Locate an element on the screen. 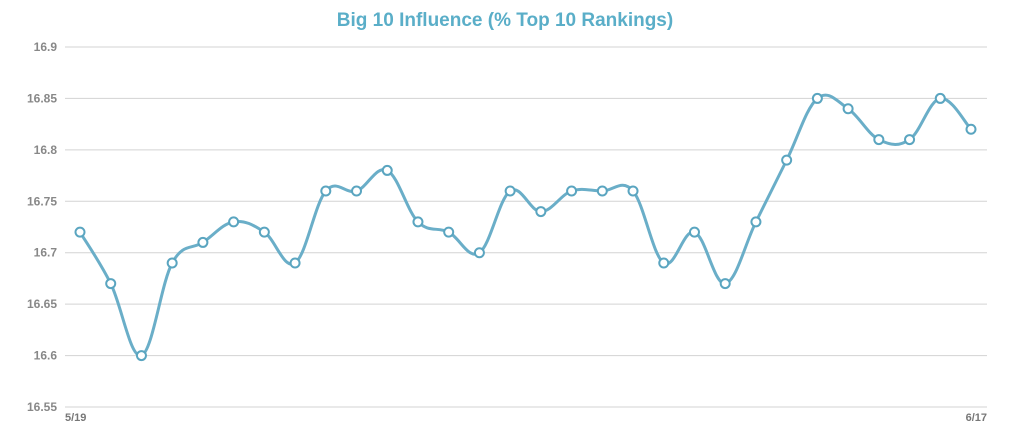  y-tick-label: 16.9 is located at coordinates (46, 47).